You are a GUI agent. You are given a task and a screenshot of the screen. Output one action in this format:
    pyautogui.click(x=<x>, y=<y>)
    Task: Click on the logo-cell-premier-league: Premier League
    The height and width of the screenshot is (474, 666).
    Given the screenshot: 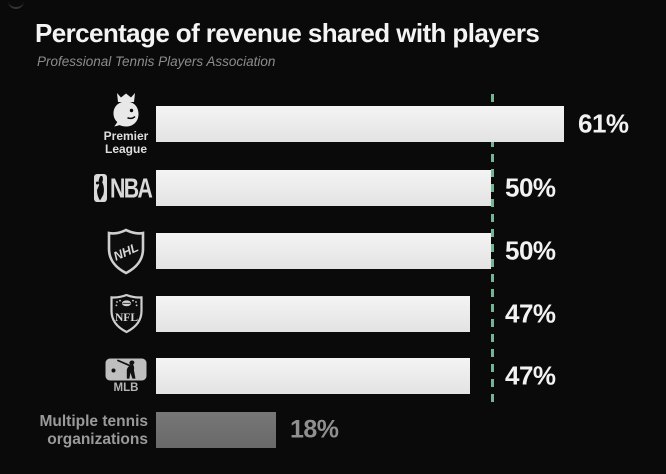 What is the action you would take?
    pyautogui.click(x=126, y=124)
    